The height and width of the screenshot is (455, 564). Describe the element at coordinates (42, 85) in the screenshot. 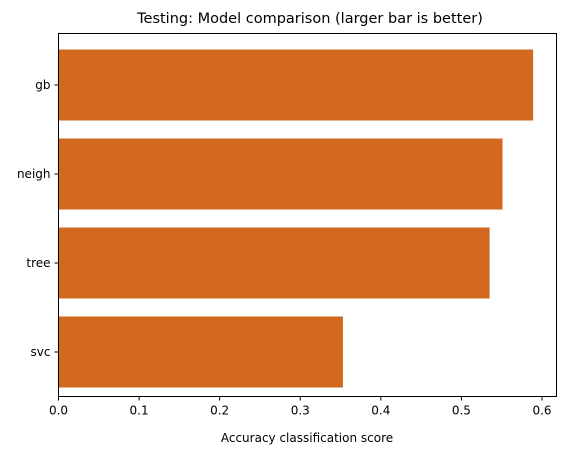

I see `y-tick-label-gb: gb` at that location.